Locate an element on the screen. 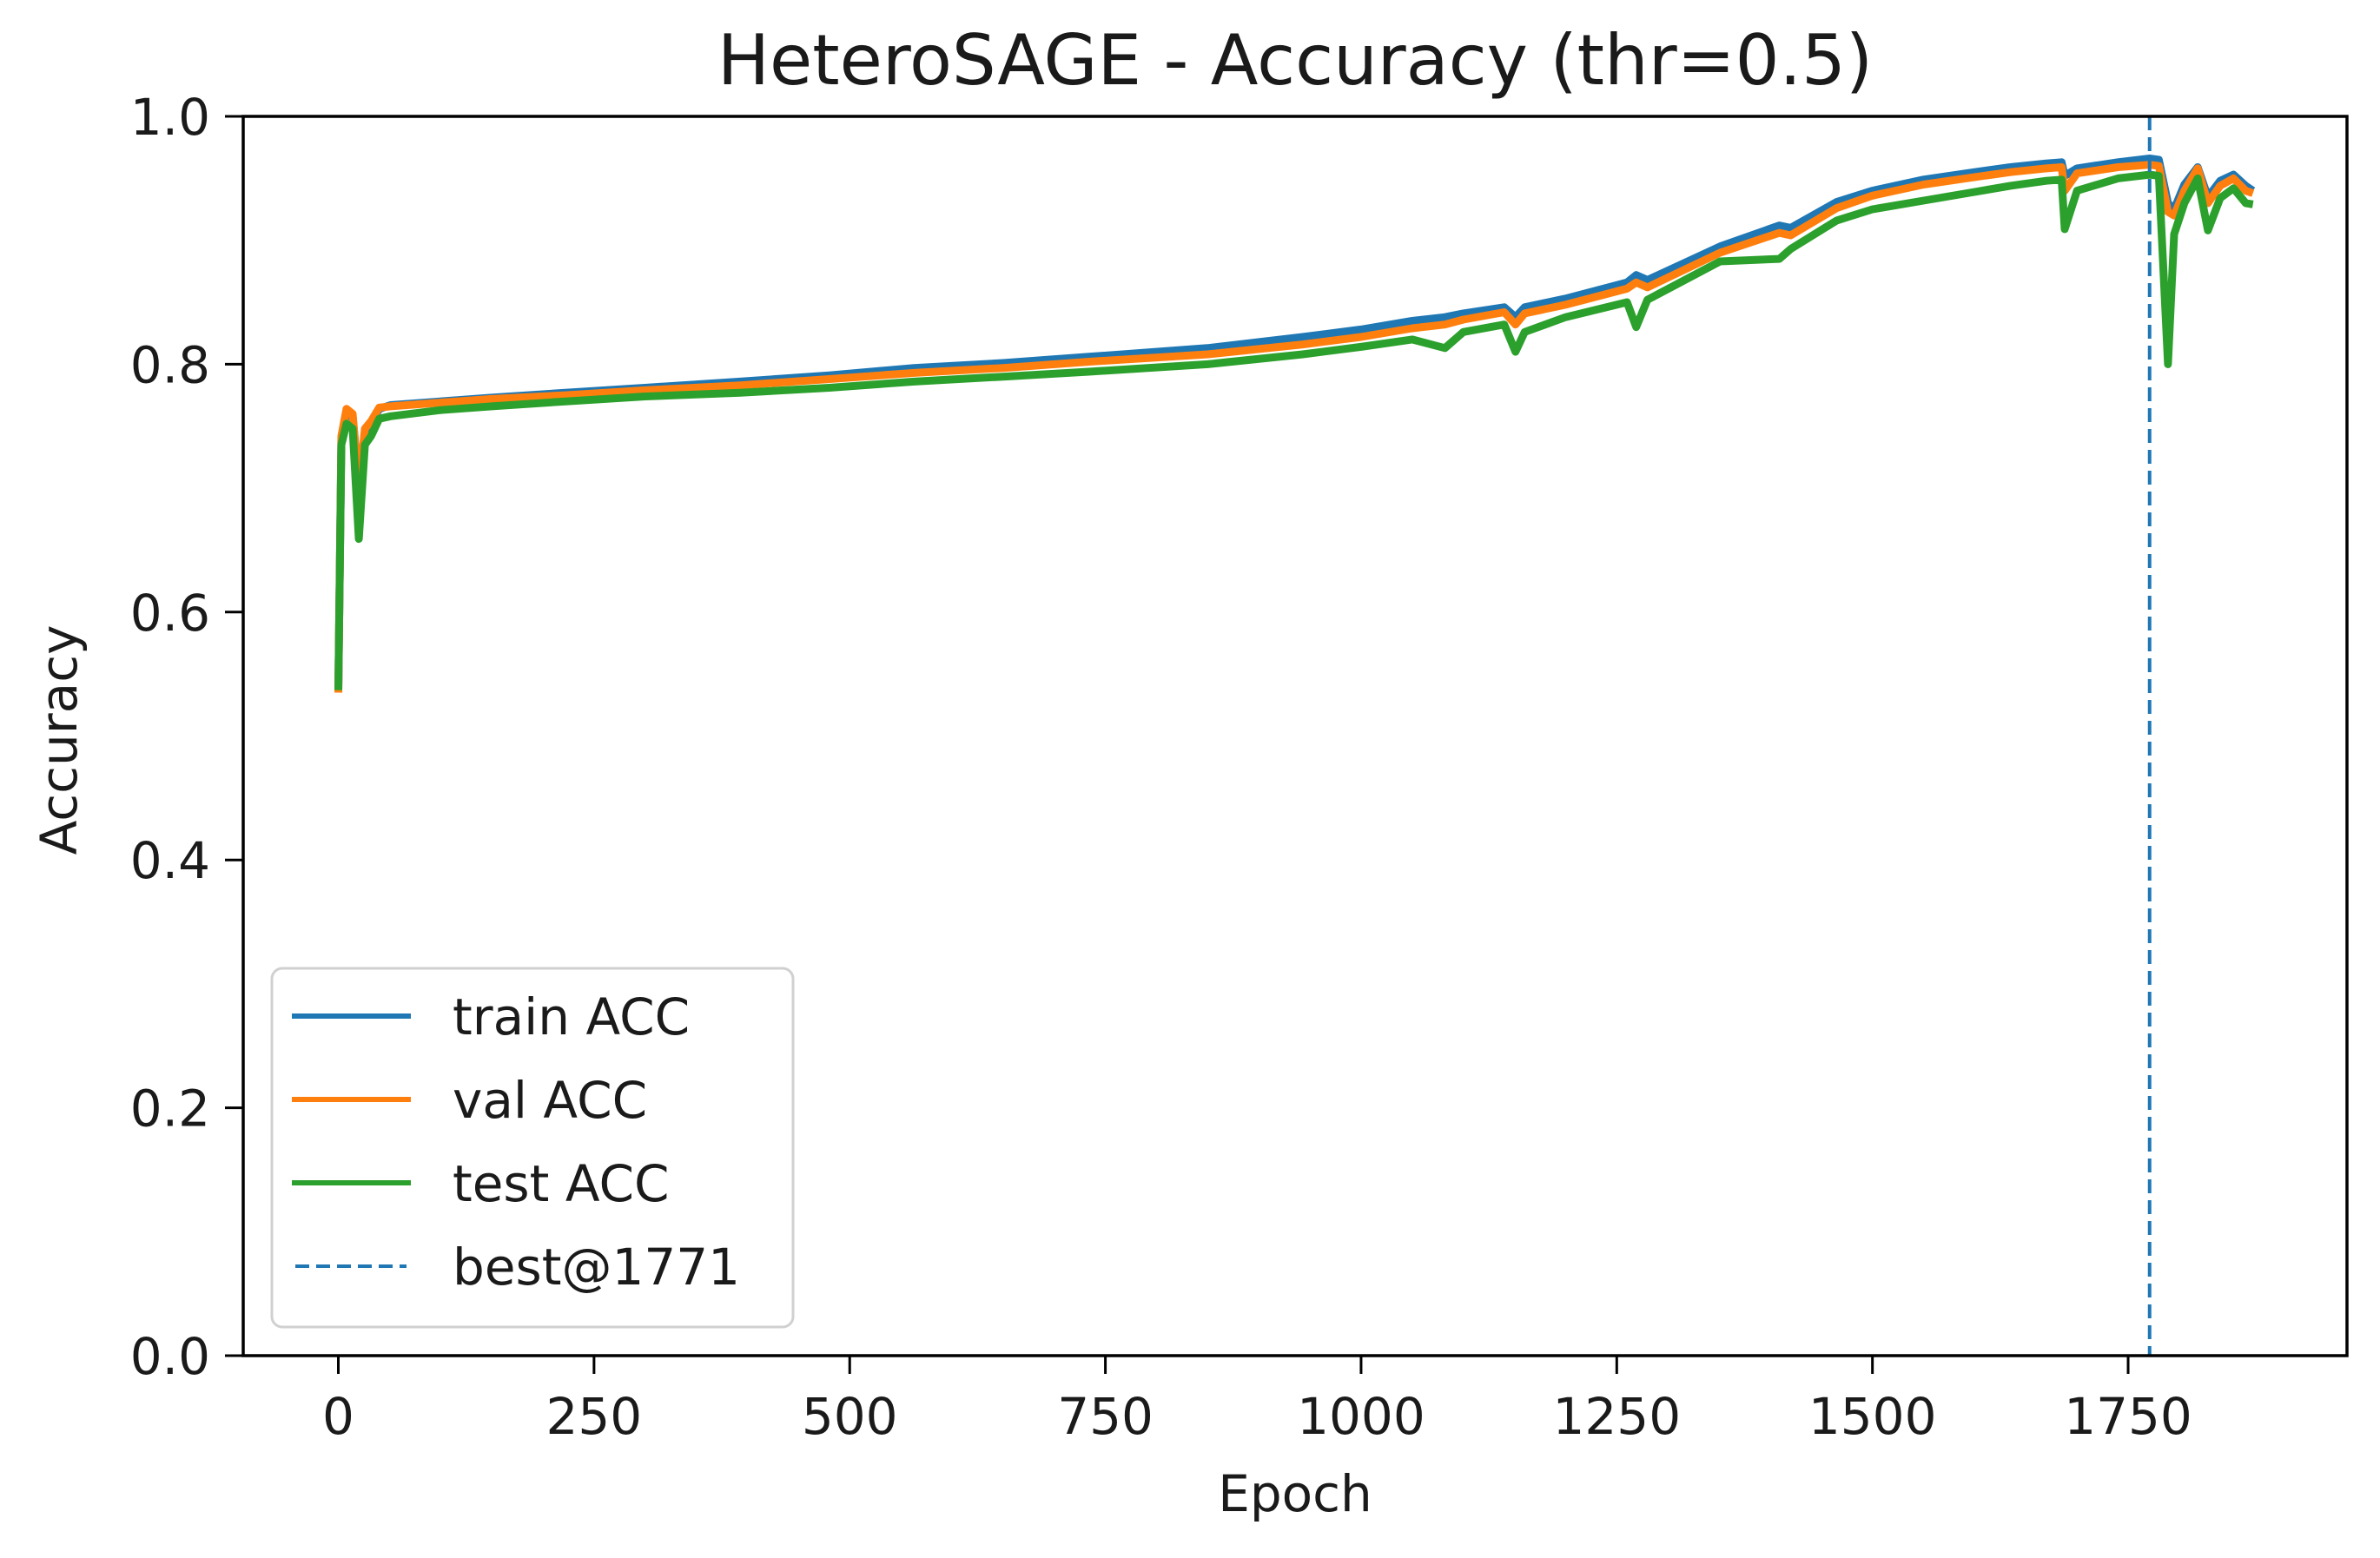 The height and width of the screenshot is (1558, 2380). legend-label: val ACC is located at coordinates (550, 1100).